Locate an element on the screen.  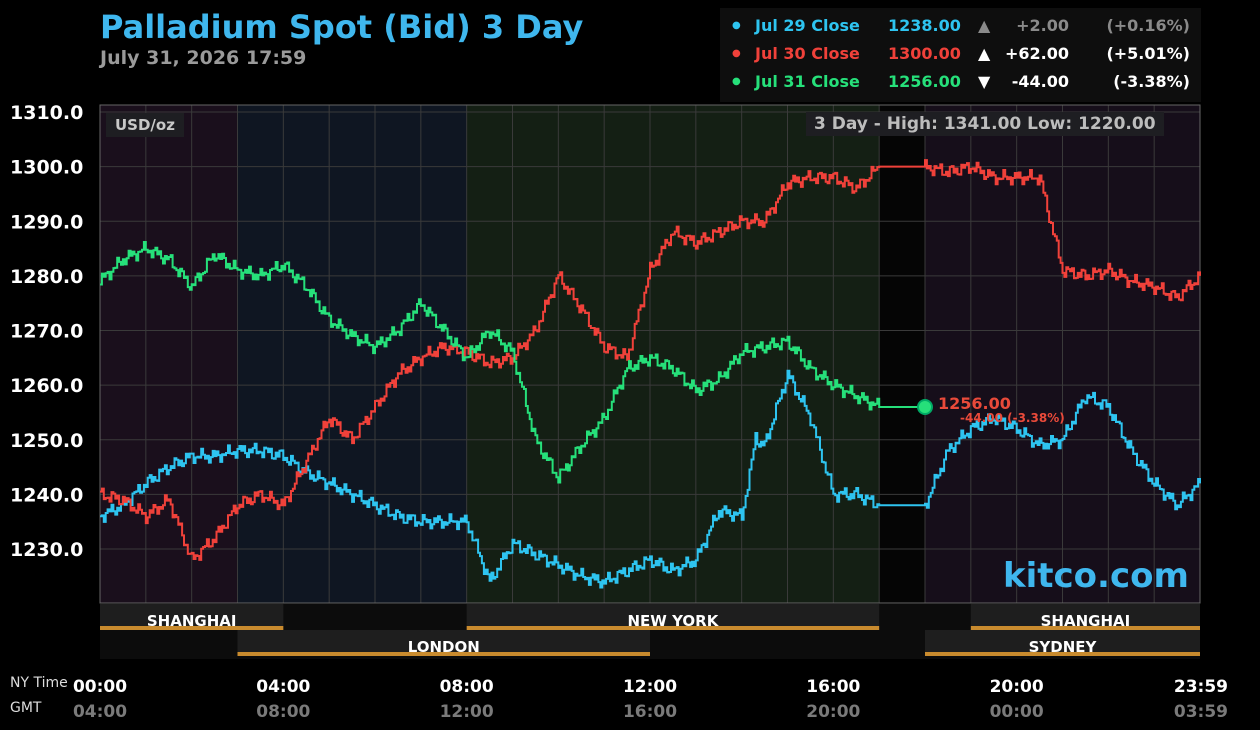
y-tick-label: 1310.0 is located at coordinates (46, 113).